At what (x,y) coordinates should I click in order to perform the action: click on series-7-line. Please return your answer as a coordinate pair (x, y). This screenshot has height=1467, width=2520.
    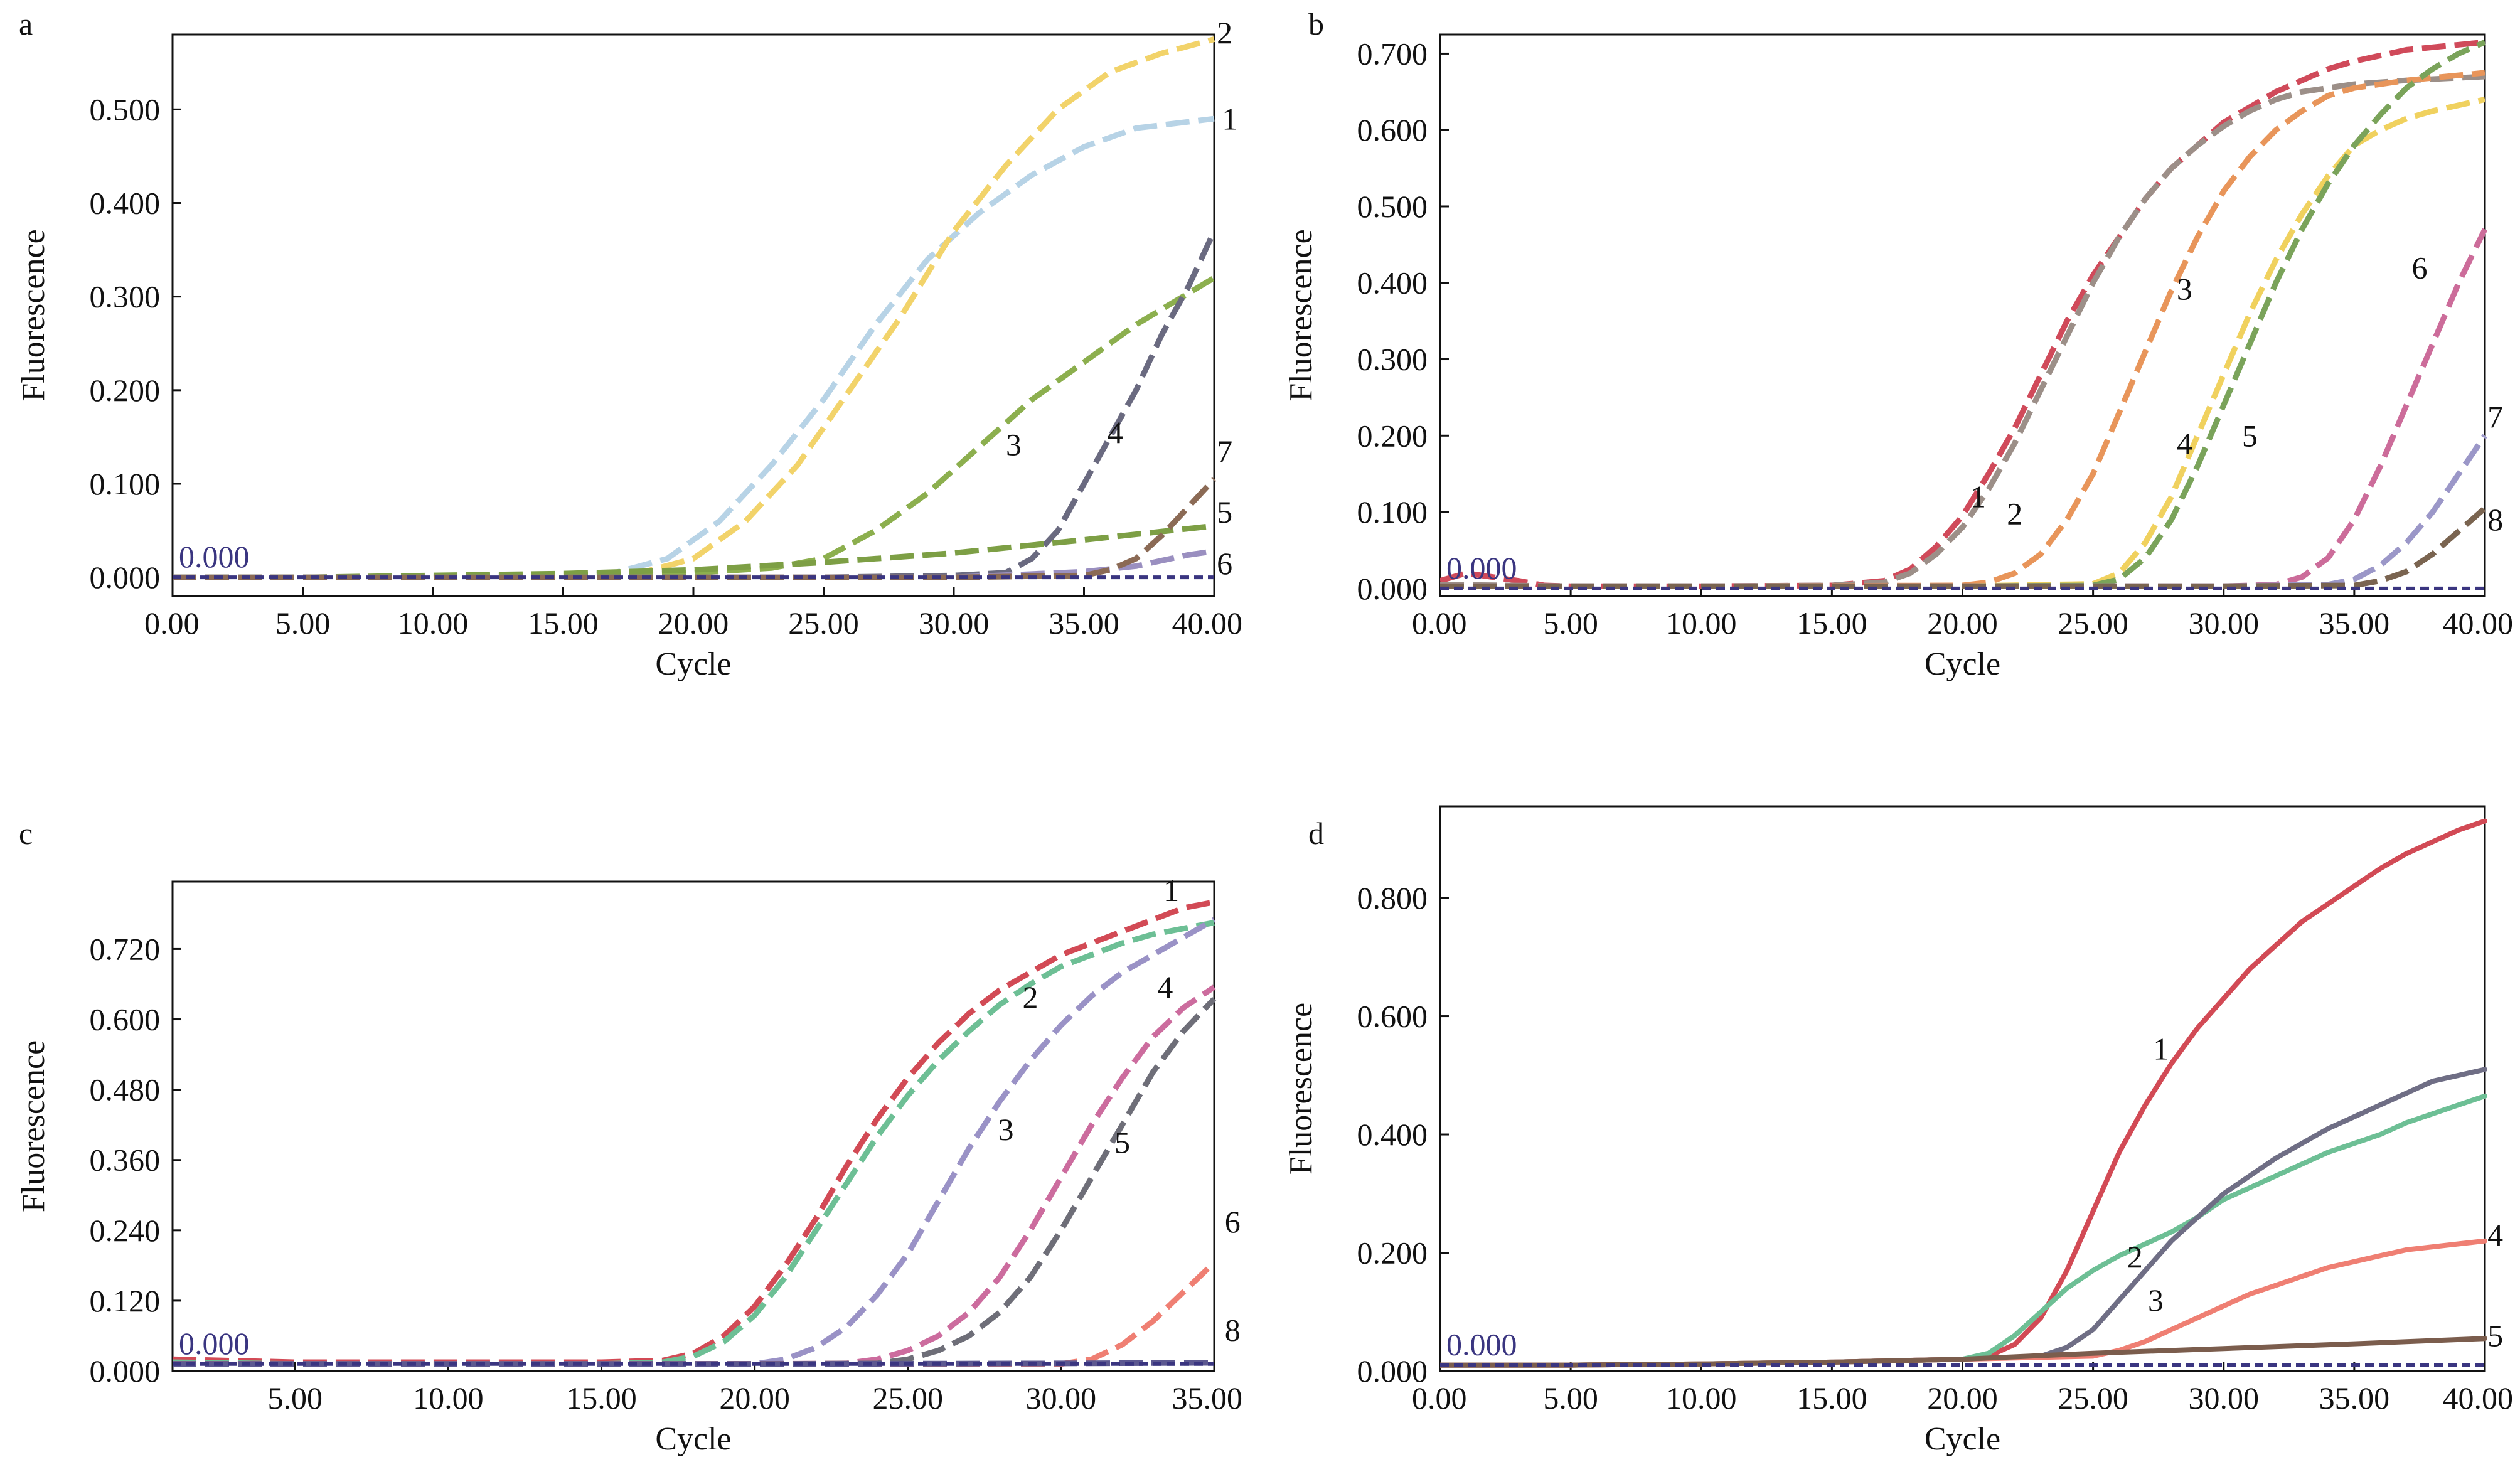
    Looking at the image, I should click on (695, 529).